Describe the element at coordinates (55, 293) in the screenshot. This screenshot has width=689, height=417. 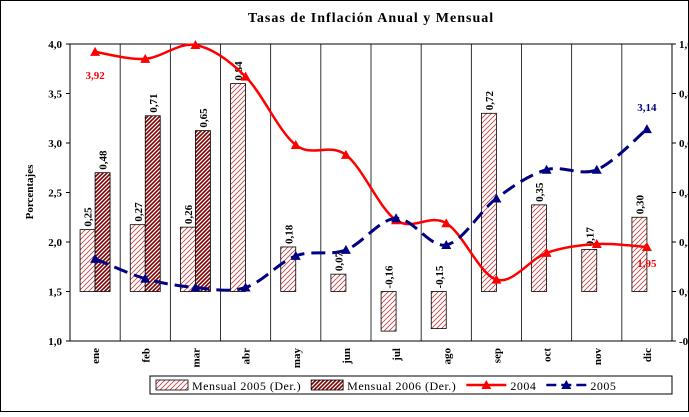
I see `y-tick-label: 1,5` at that location.